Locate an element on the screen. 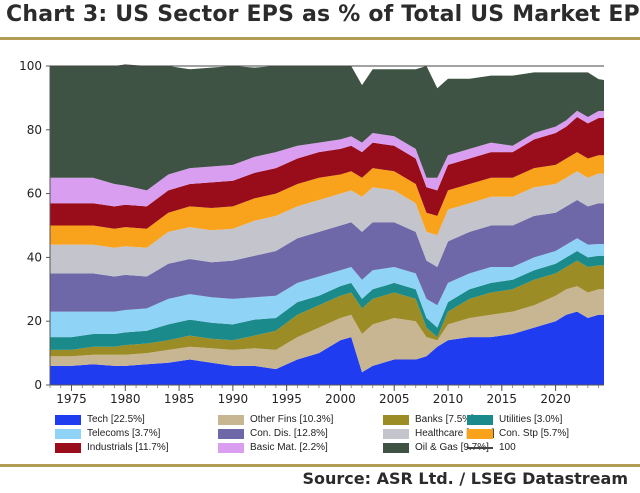  legend-item: Con. Dis. [12.8%] is located at coordinates (273, 433).